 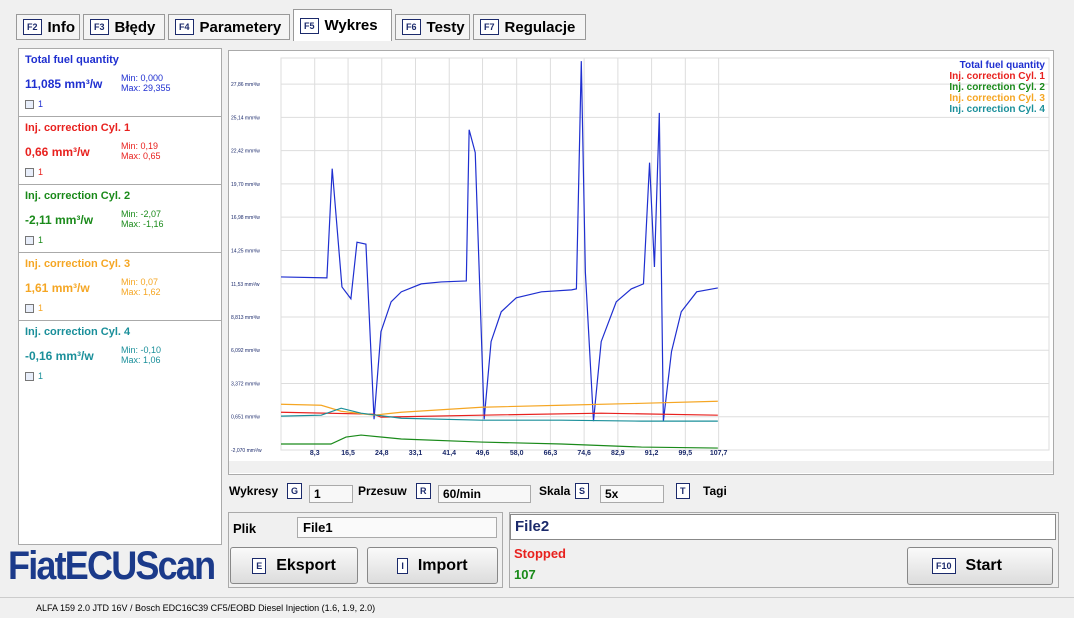 What do you see at coordinates (445, 27) in the screenshot?
I see `tab-label: Testy` at bounding box center [445, 27].